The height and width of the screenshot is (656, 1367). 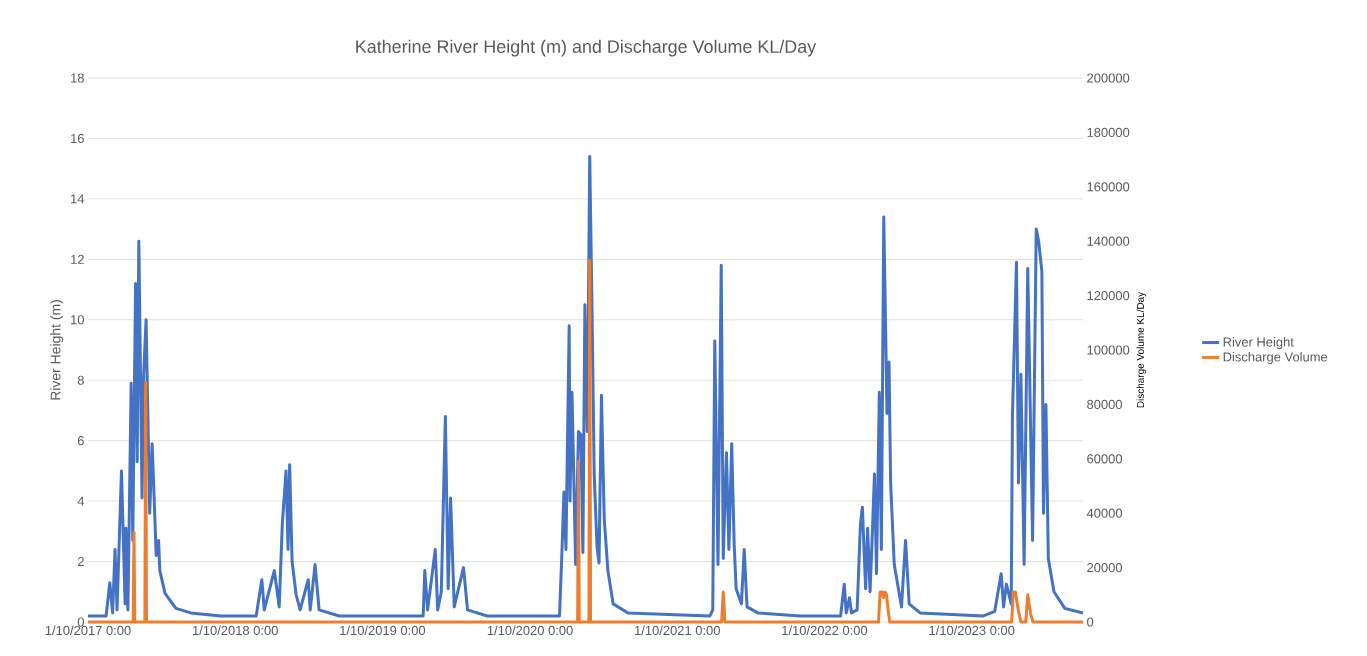 I want to click on y-tick-label: 2, so click(x=80, y=562).